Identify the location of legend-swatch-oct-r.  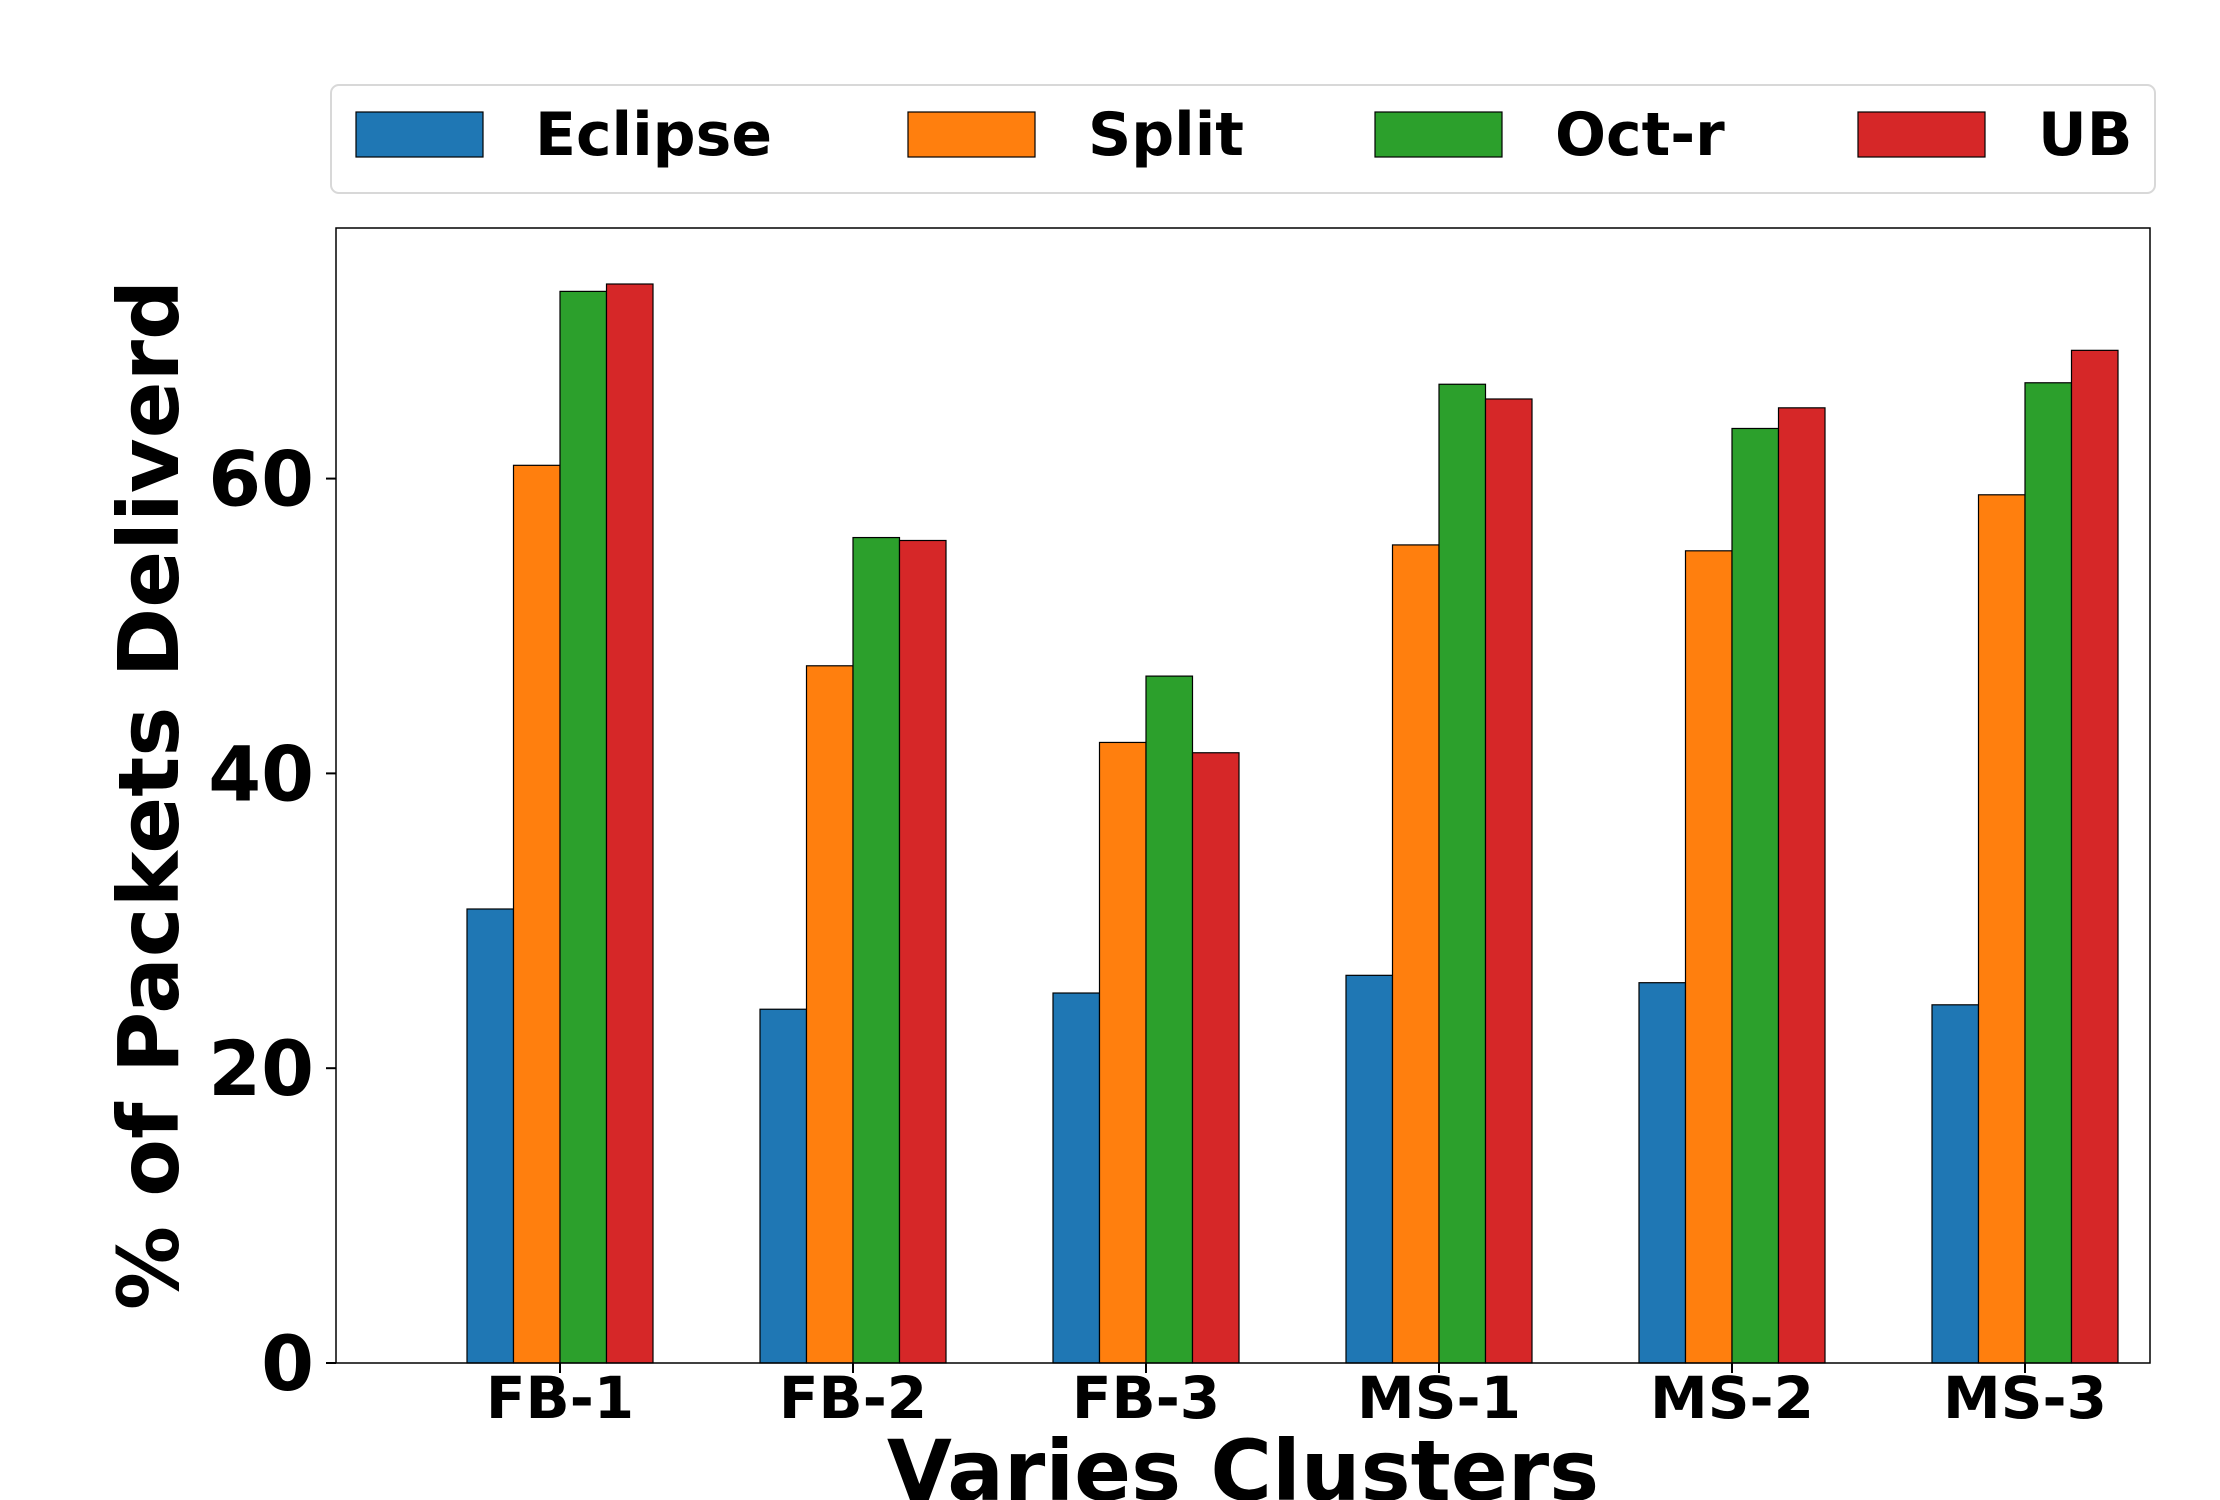
(1438, 134).